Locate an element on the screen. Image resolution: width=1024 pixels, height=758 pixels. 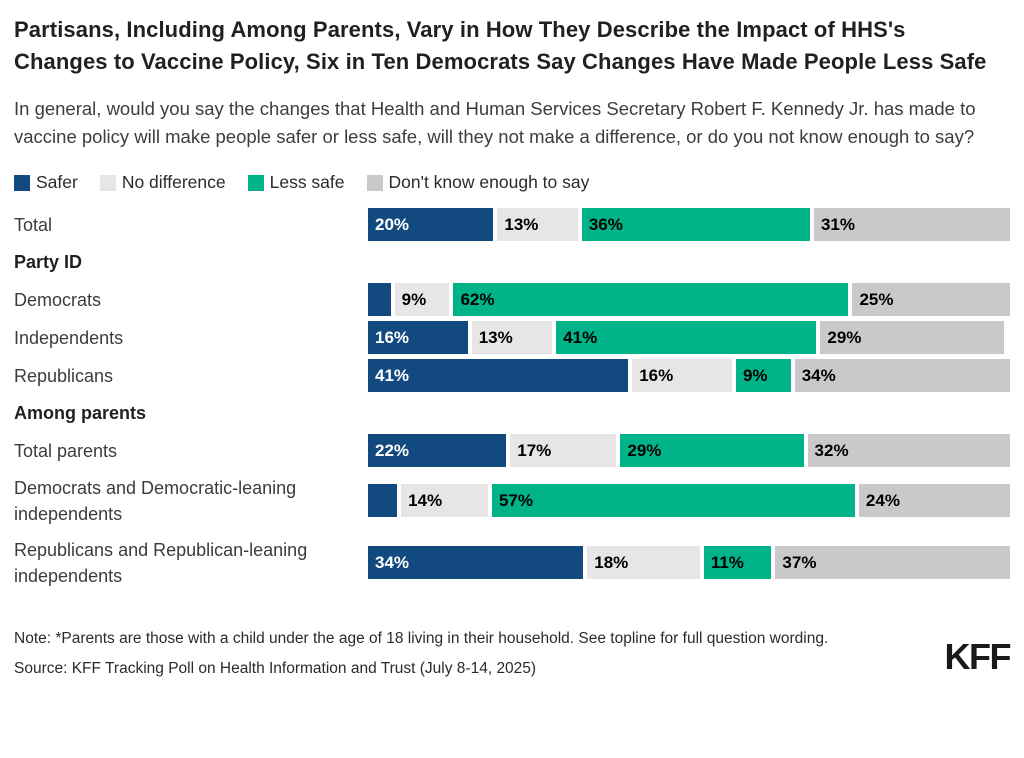
bar-segment-safer: 41% is located at coordinates (498, 375).